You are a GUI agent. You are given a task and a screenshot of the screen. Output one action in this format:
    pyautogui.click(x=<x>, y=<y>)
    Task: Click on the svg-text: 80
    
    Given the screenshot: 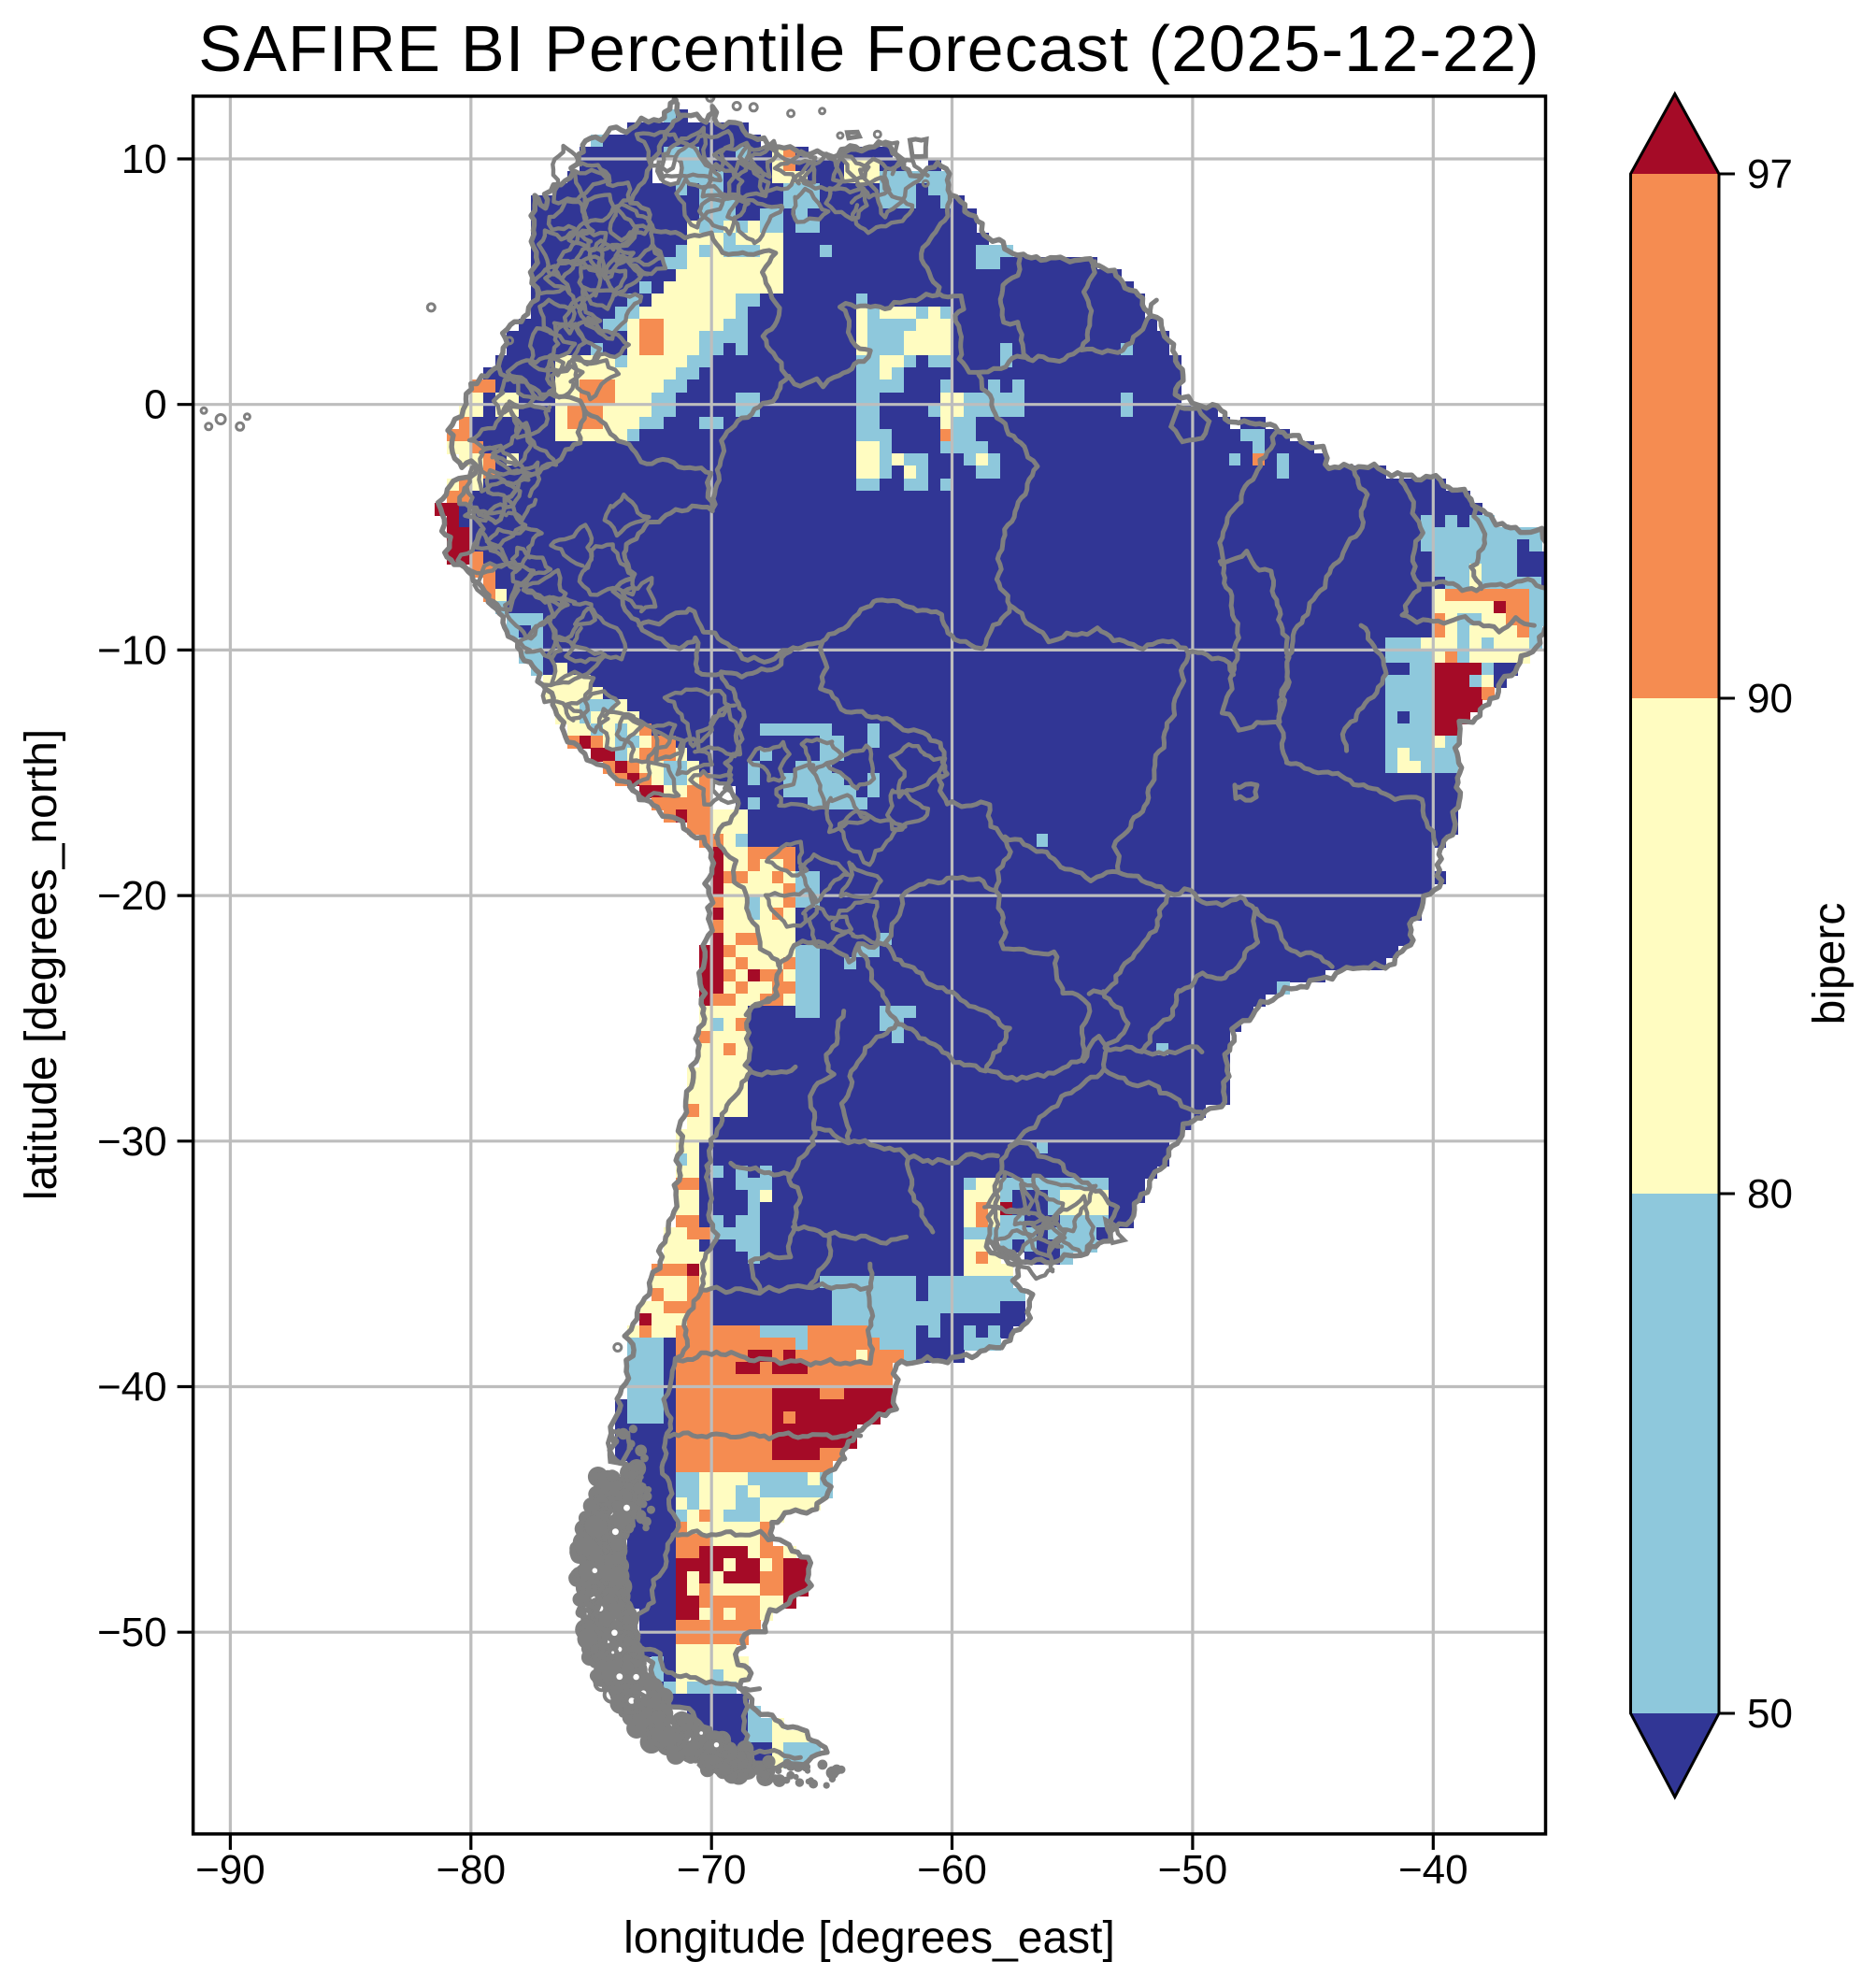 What is the action you would take?
    pyautogui.click(x=1770, y=1194)
    